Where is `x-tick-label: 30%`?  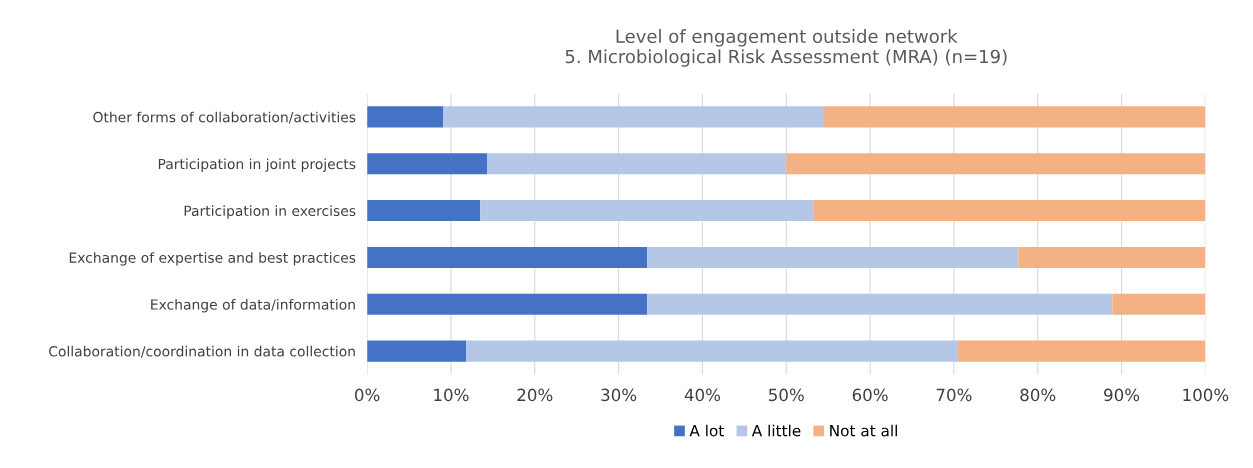
x-tick-label: 30% is located at coordinates (619, 395).